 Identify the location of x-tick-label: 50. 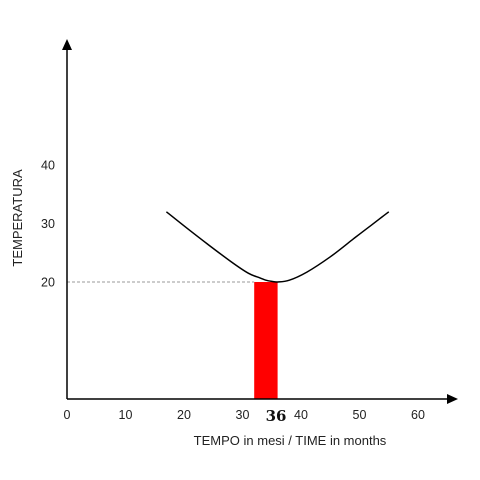
(360, 415).